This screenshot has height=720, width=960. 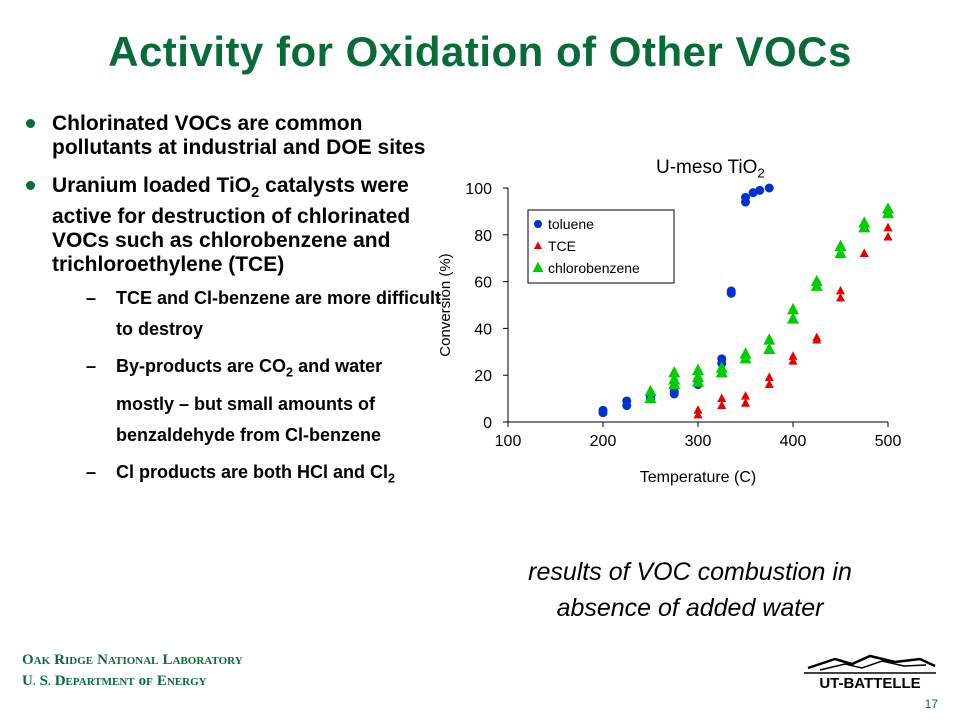 I want to click on ut-battelle-logo: UT-BATTELLE, so click(x=870, y=672).